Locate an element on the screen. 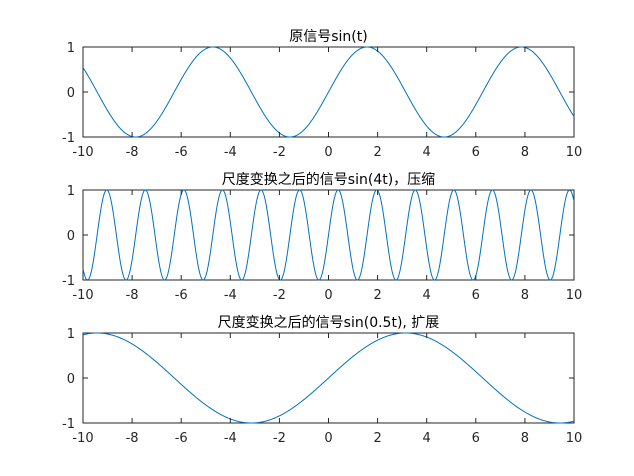 This screenshot has width=634, height=476. subplot-title: 原信号sin(t) is located at coordinates (328, 37).